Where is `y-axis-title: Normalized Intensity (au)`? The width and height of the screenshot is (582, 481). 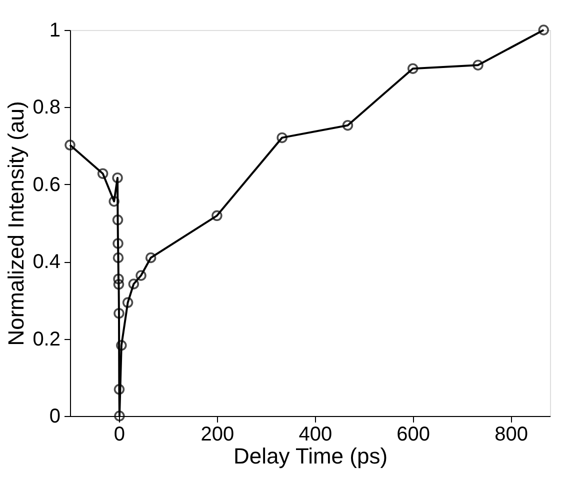
y-axis-title: Normalized Intensity (au) is located at coordinates (16, 223).